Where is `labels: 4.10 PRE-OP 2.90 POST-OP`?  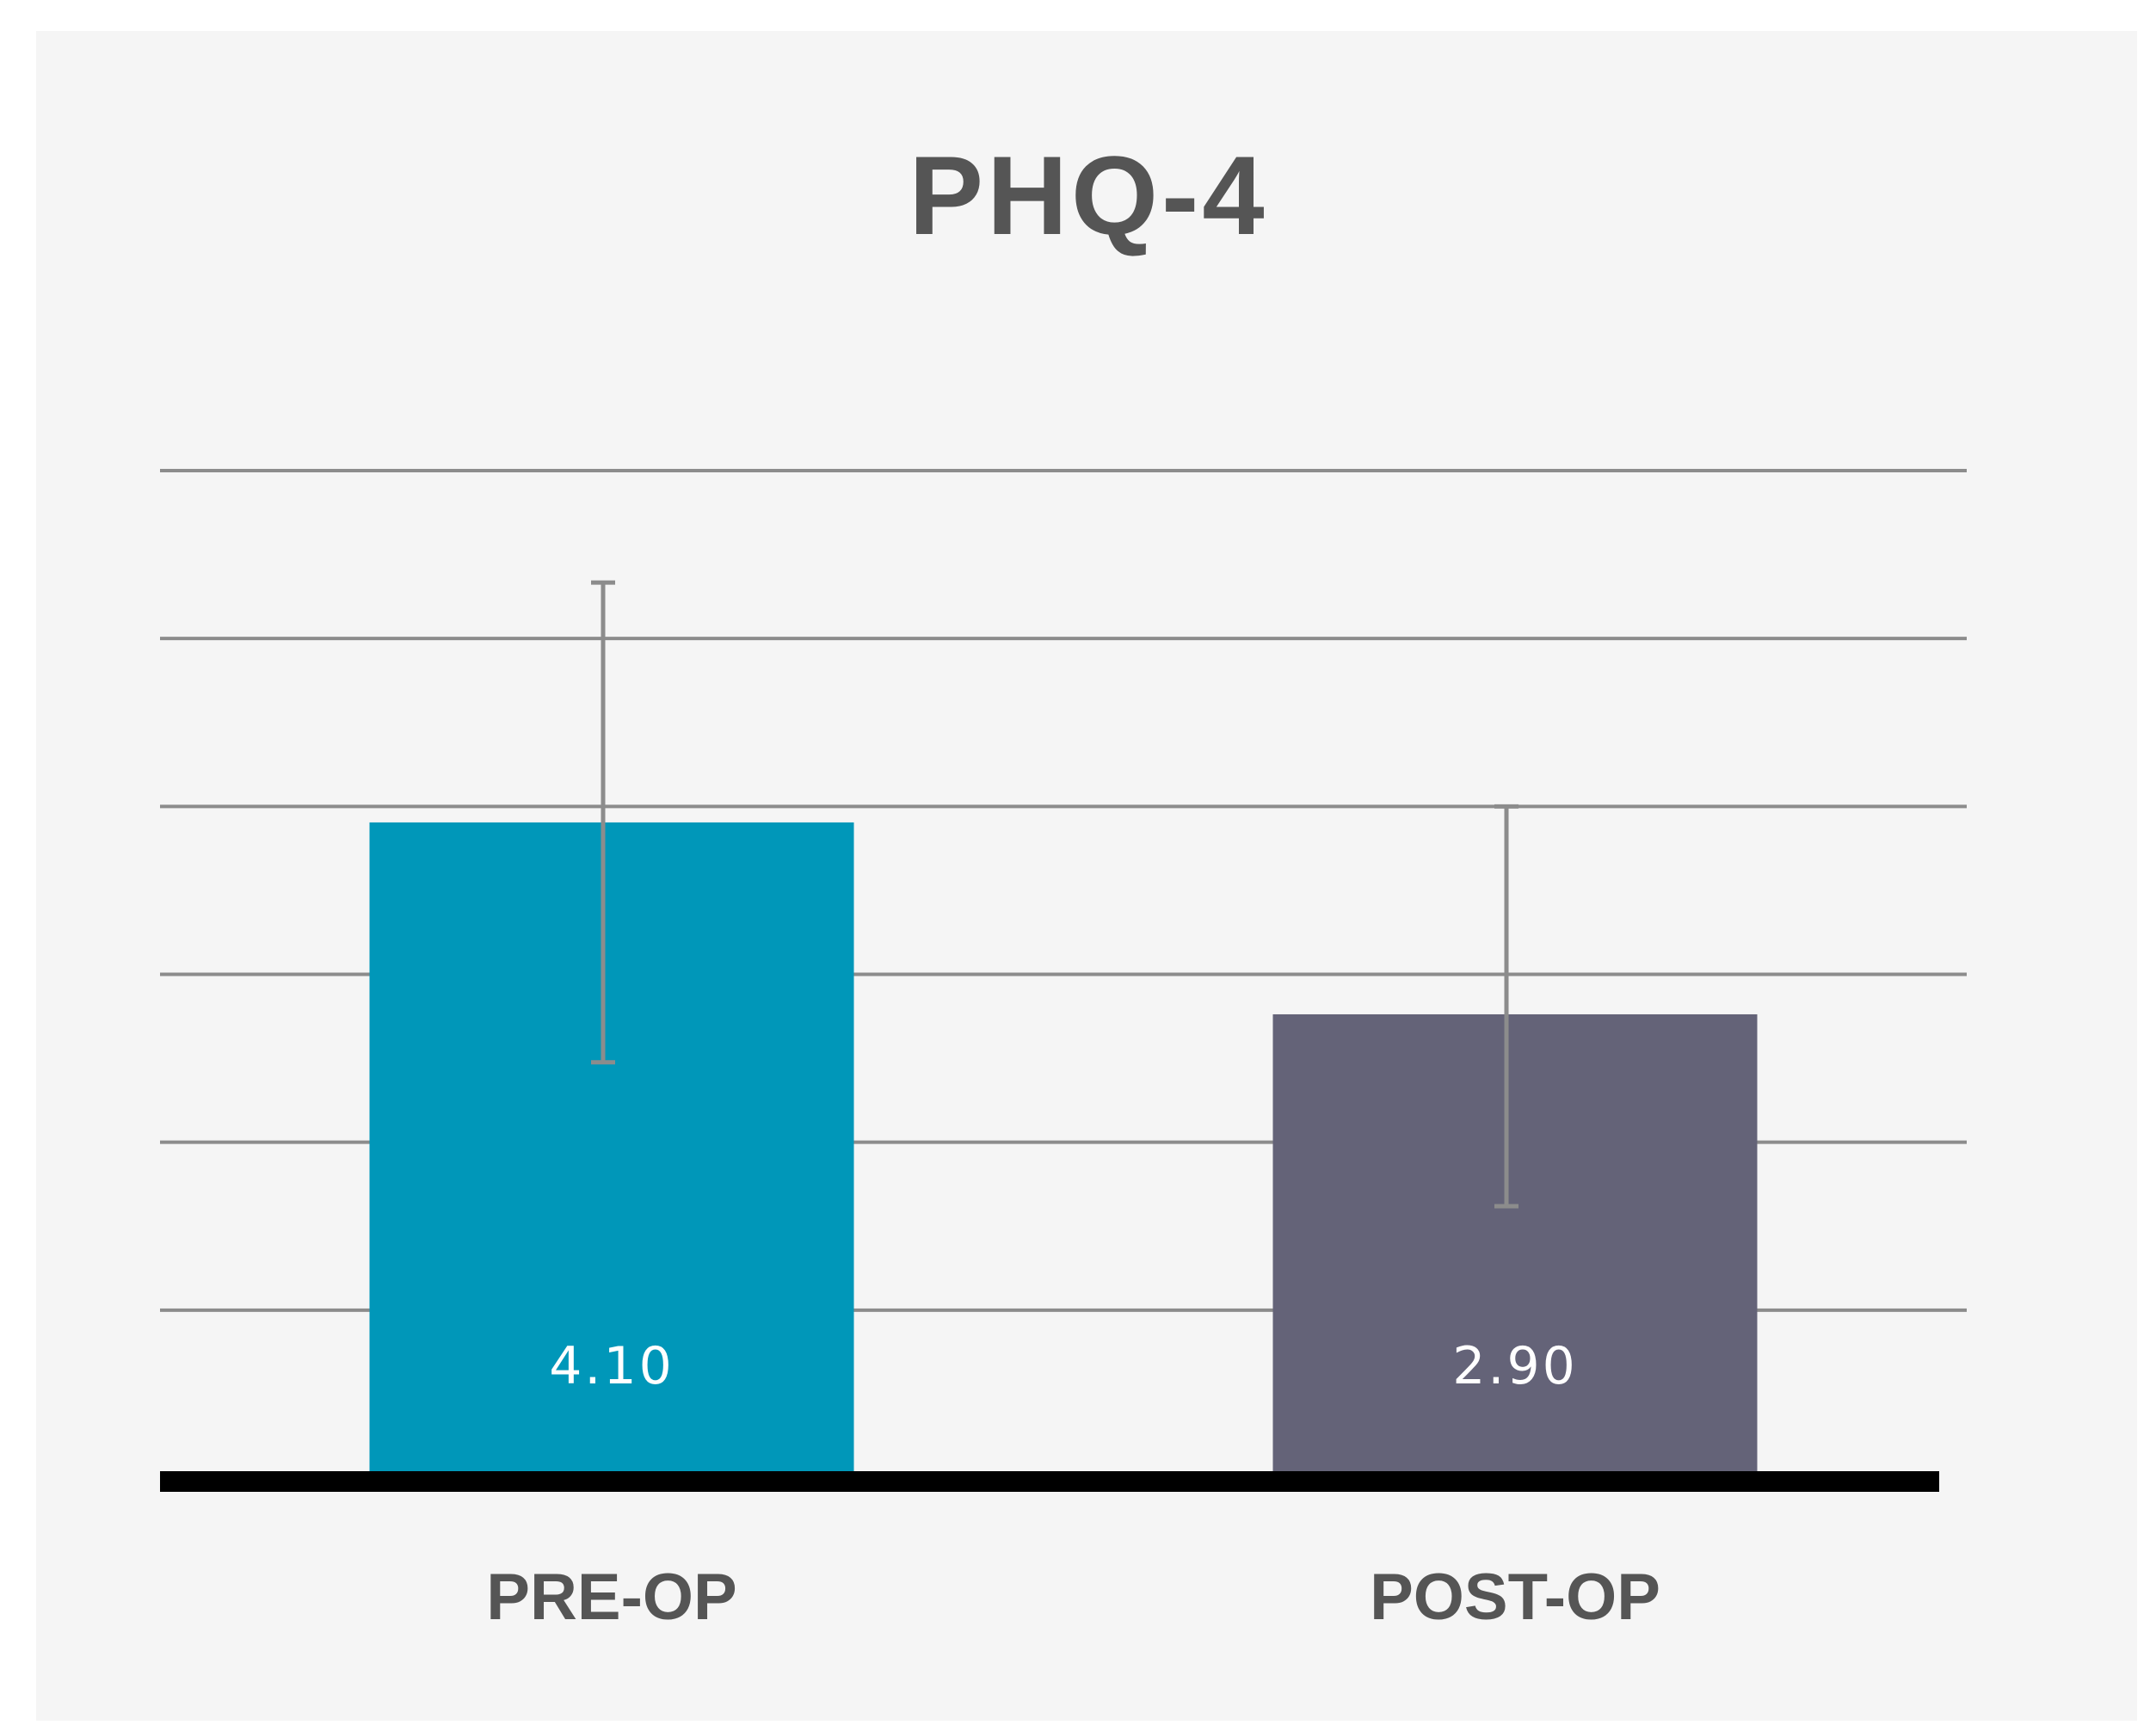 labels: 4.10 PRE-OP 2.90 POST-OP is located at coordinates (1073, 1485).